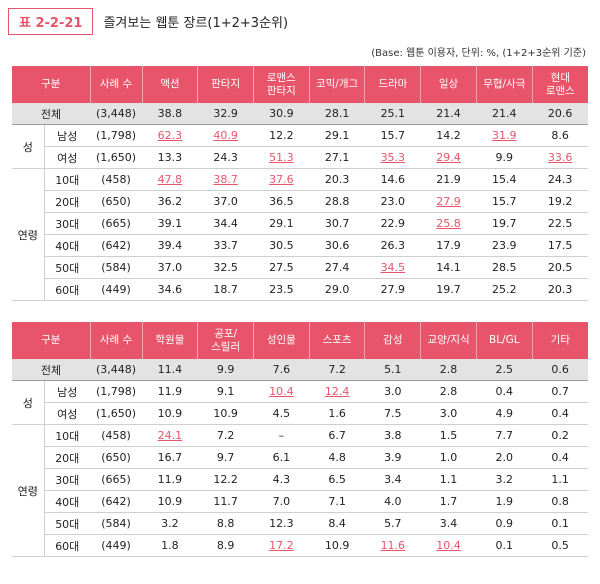 The height and width of the screenshot is (584, 600). Describe the element at coordinates (337, 413) in the screenshot. I see `value-cell: 1.6` at that location.